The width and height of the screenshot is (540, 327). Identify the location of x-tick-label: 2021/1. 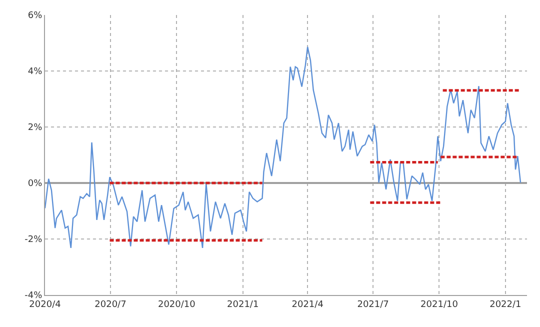
(243, 305).